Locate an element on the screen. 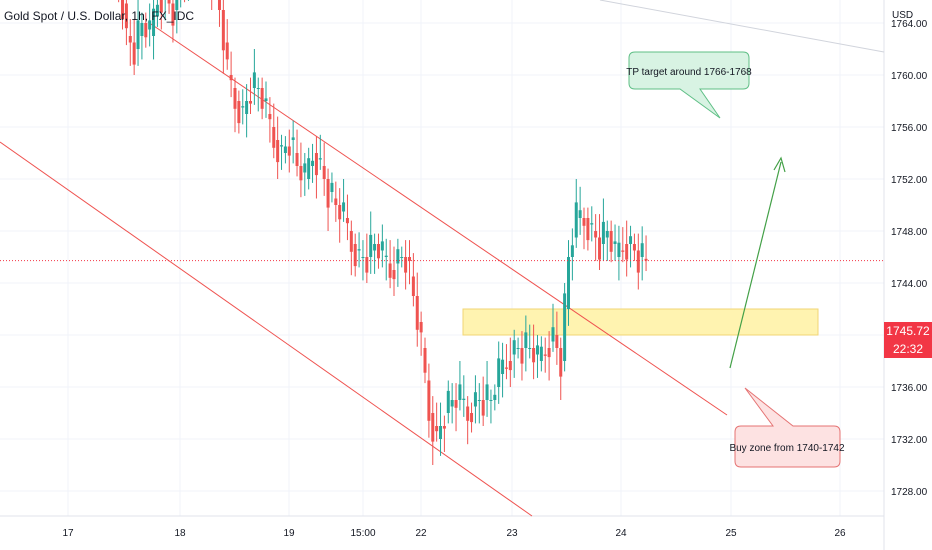 The image size is (932, 550). x-tick-label: 17 is located at coordinates (68, 533).